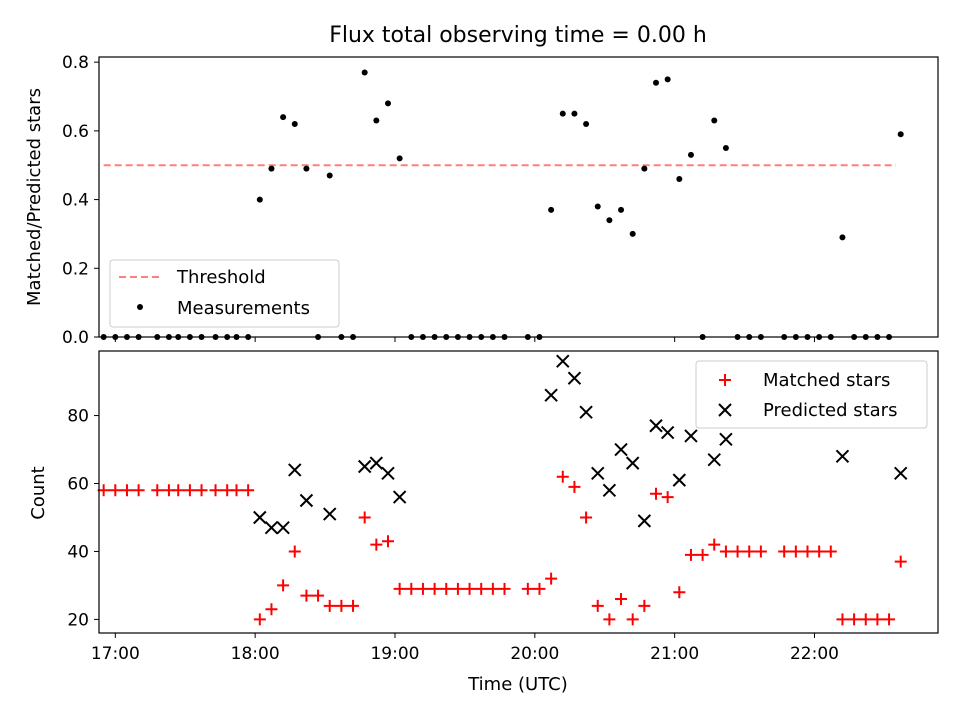 The height and width of the screenshot is (720, 960). Describe the element at coordinates (75, 63) in the screenshot. I see `ratio-y-tick-label: 0.8` at that location.